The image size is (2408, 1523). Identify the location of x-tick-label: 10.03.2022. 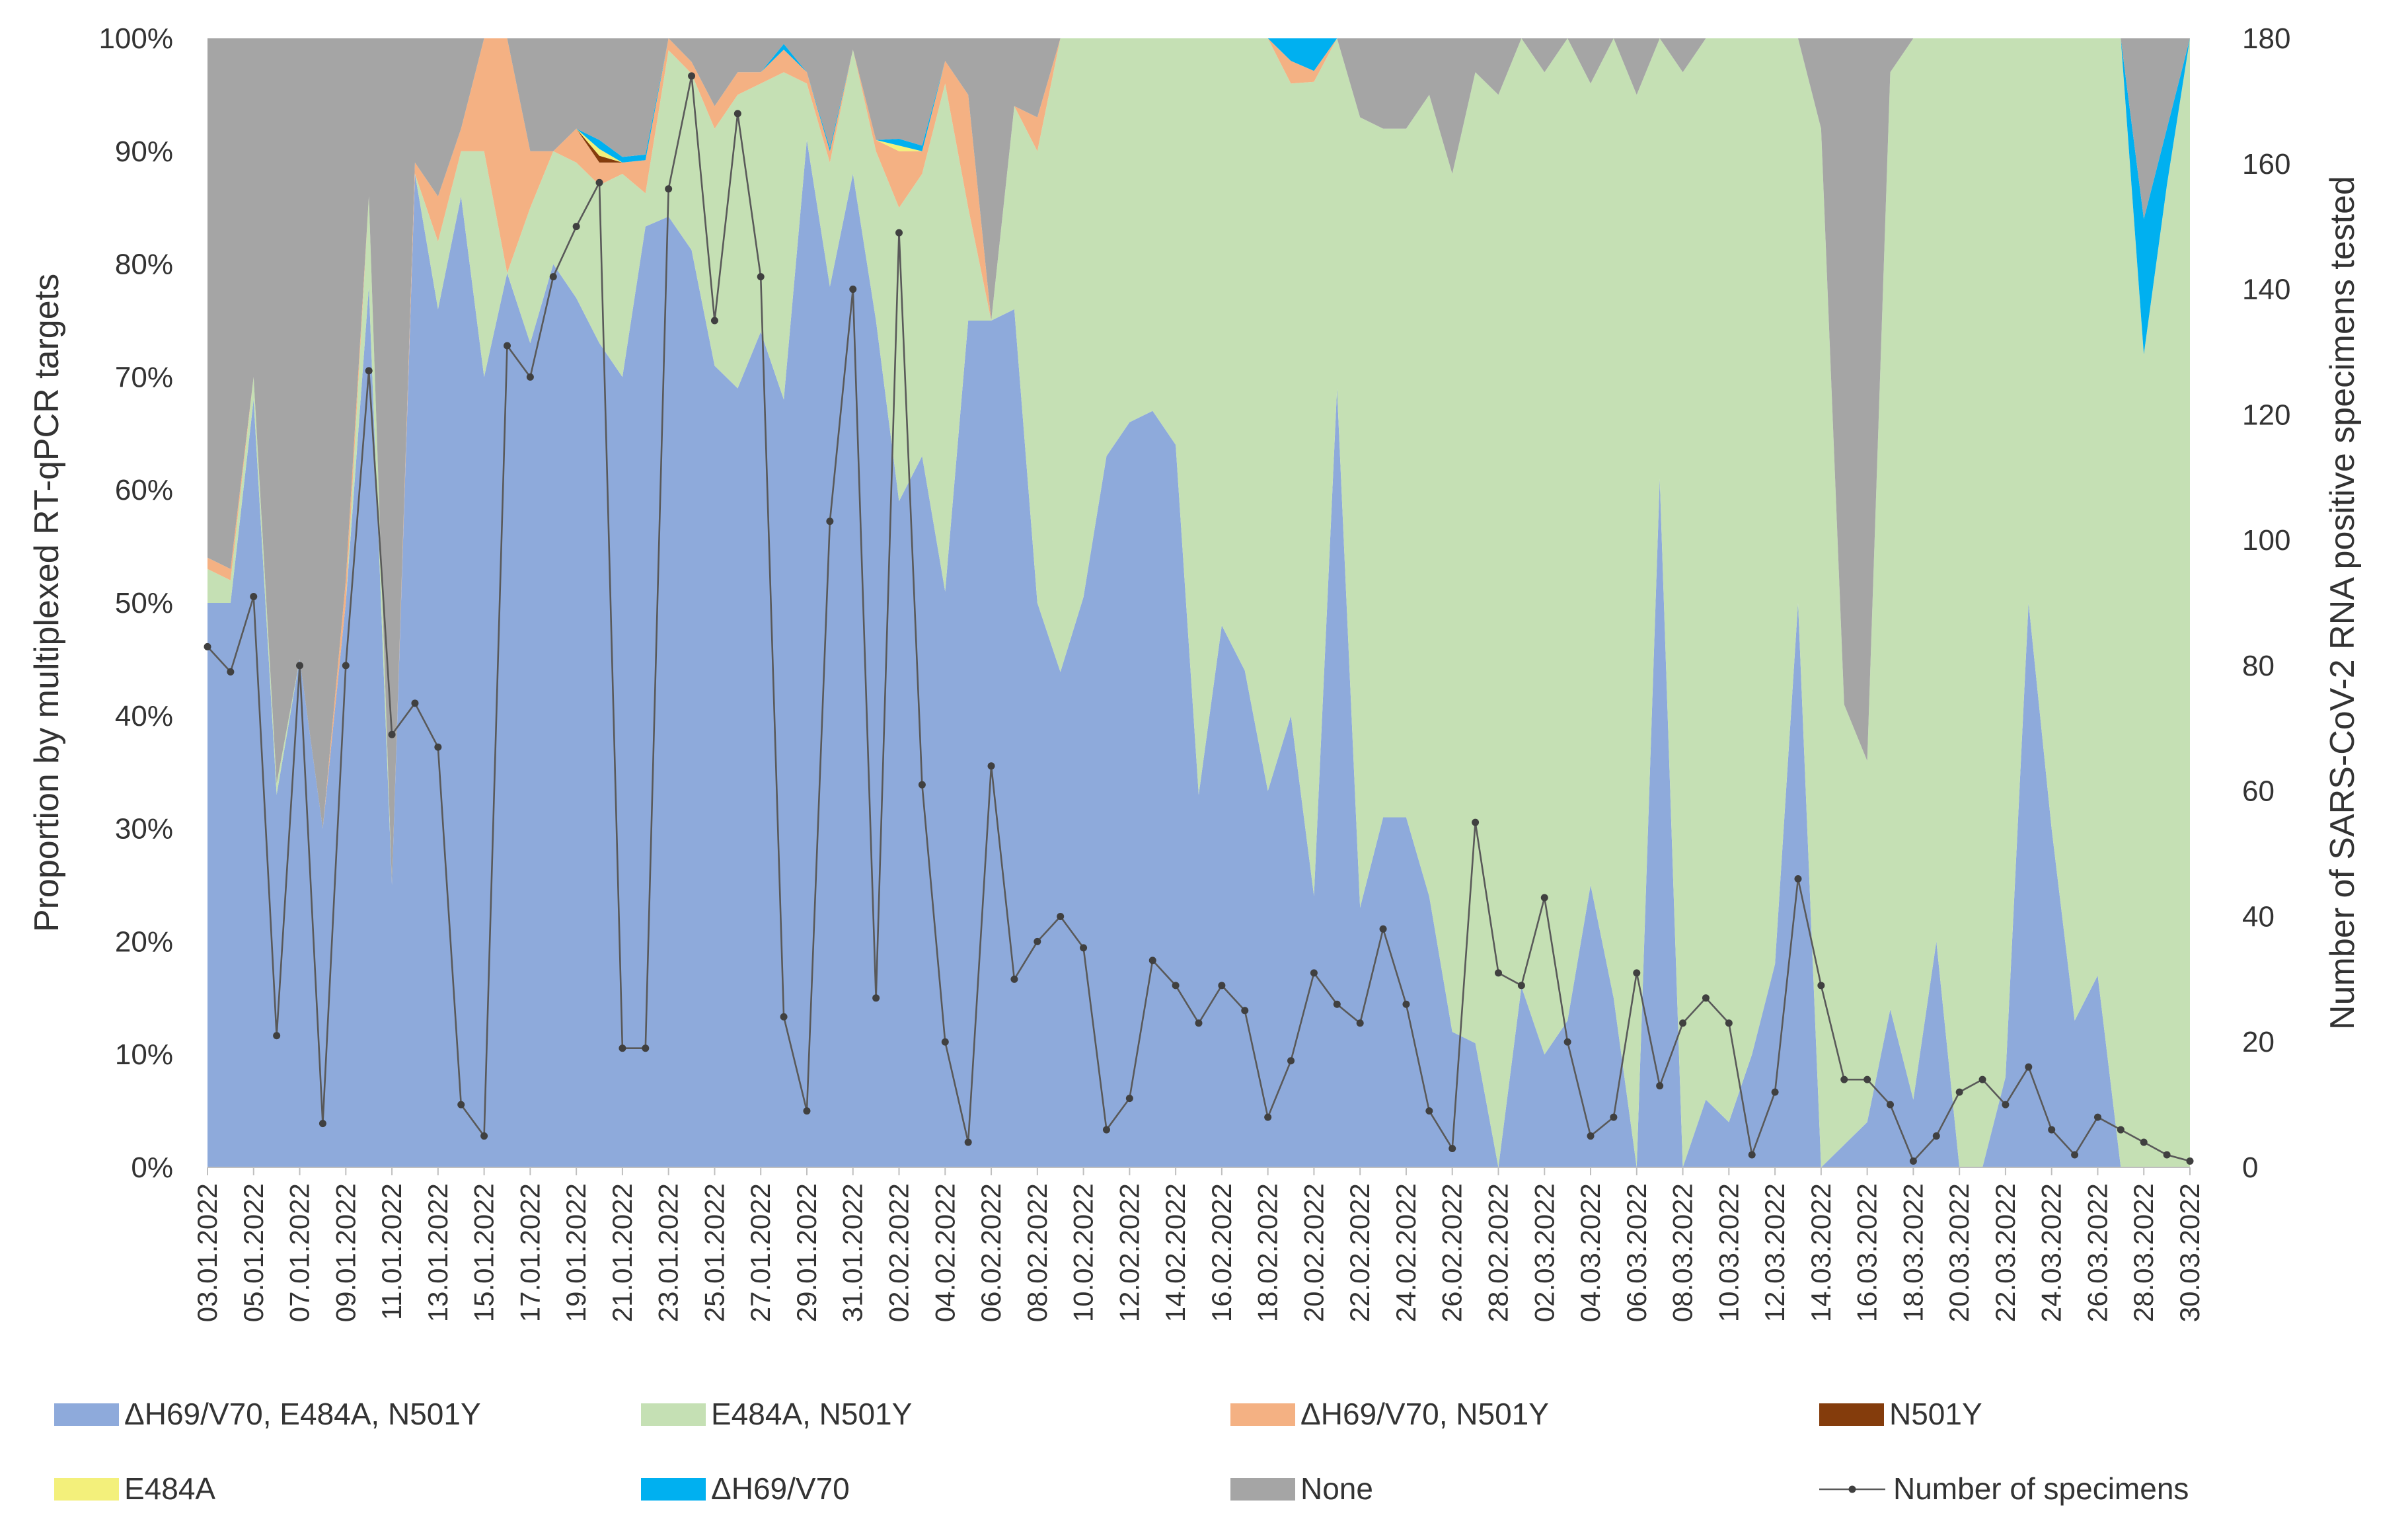
(1728, 1252).